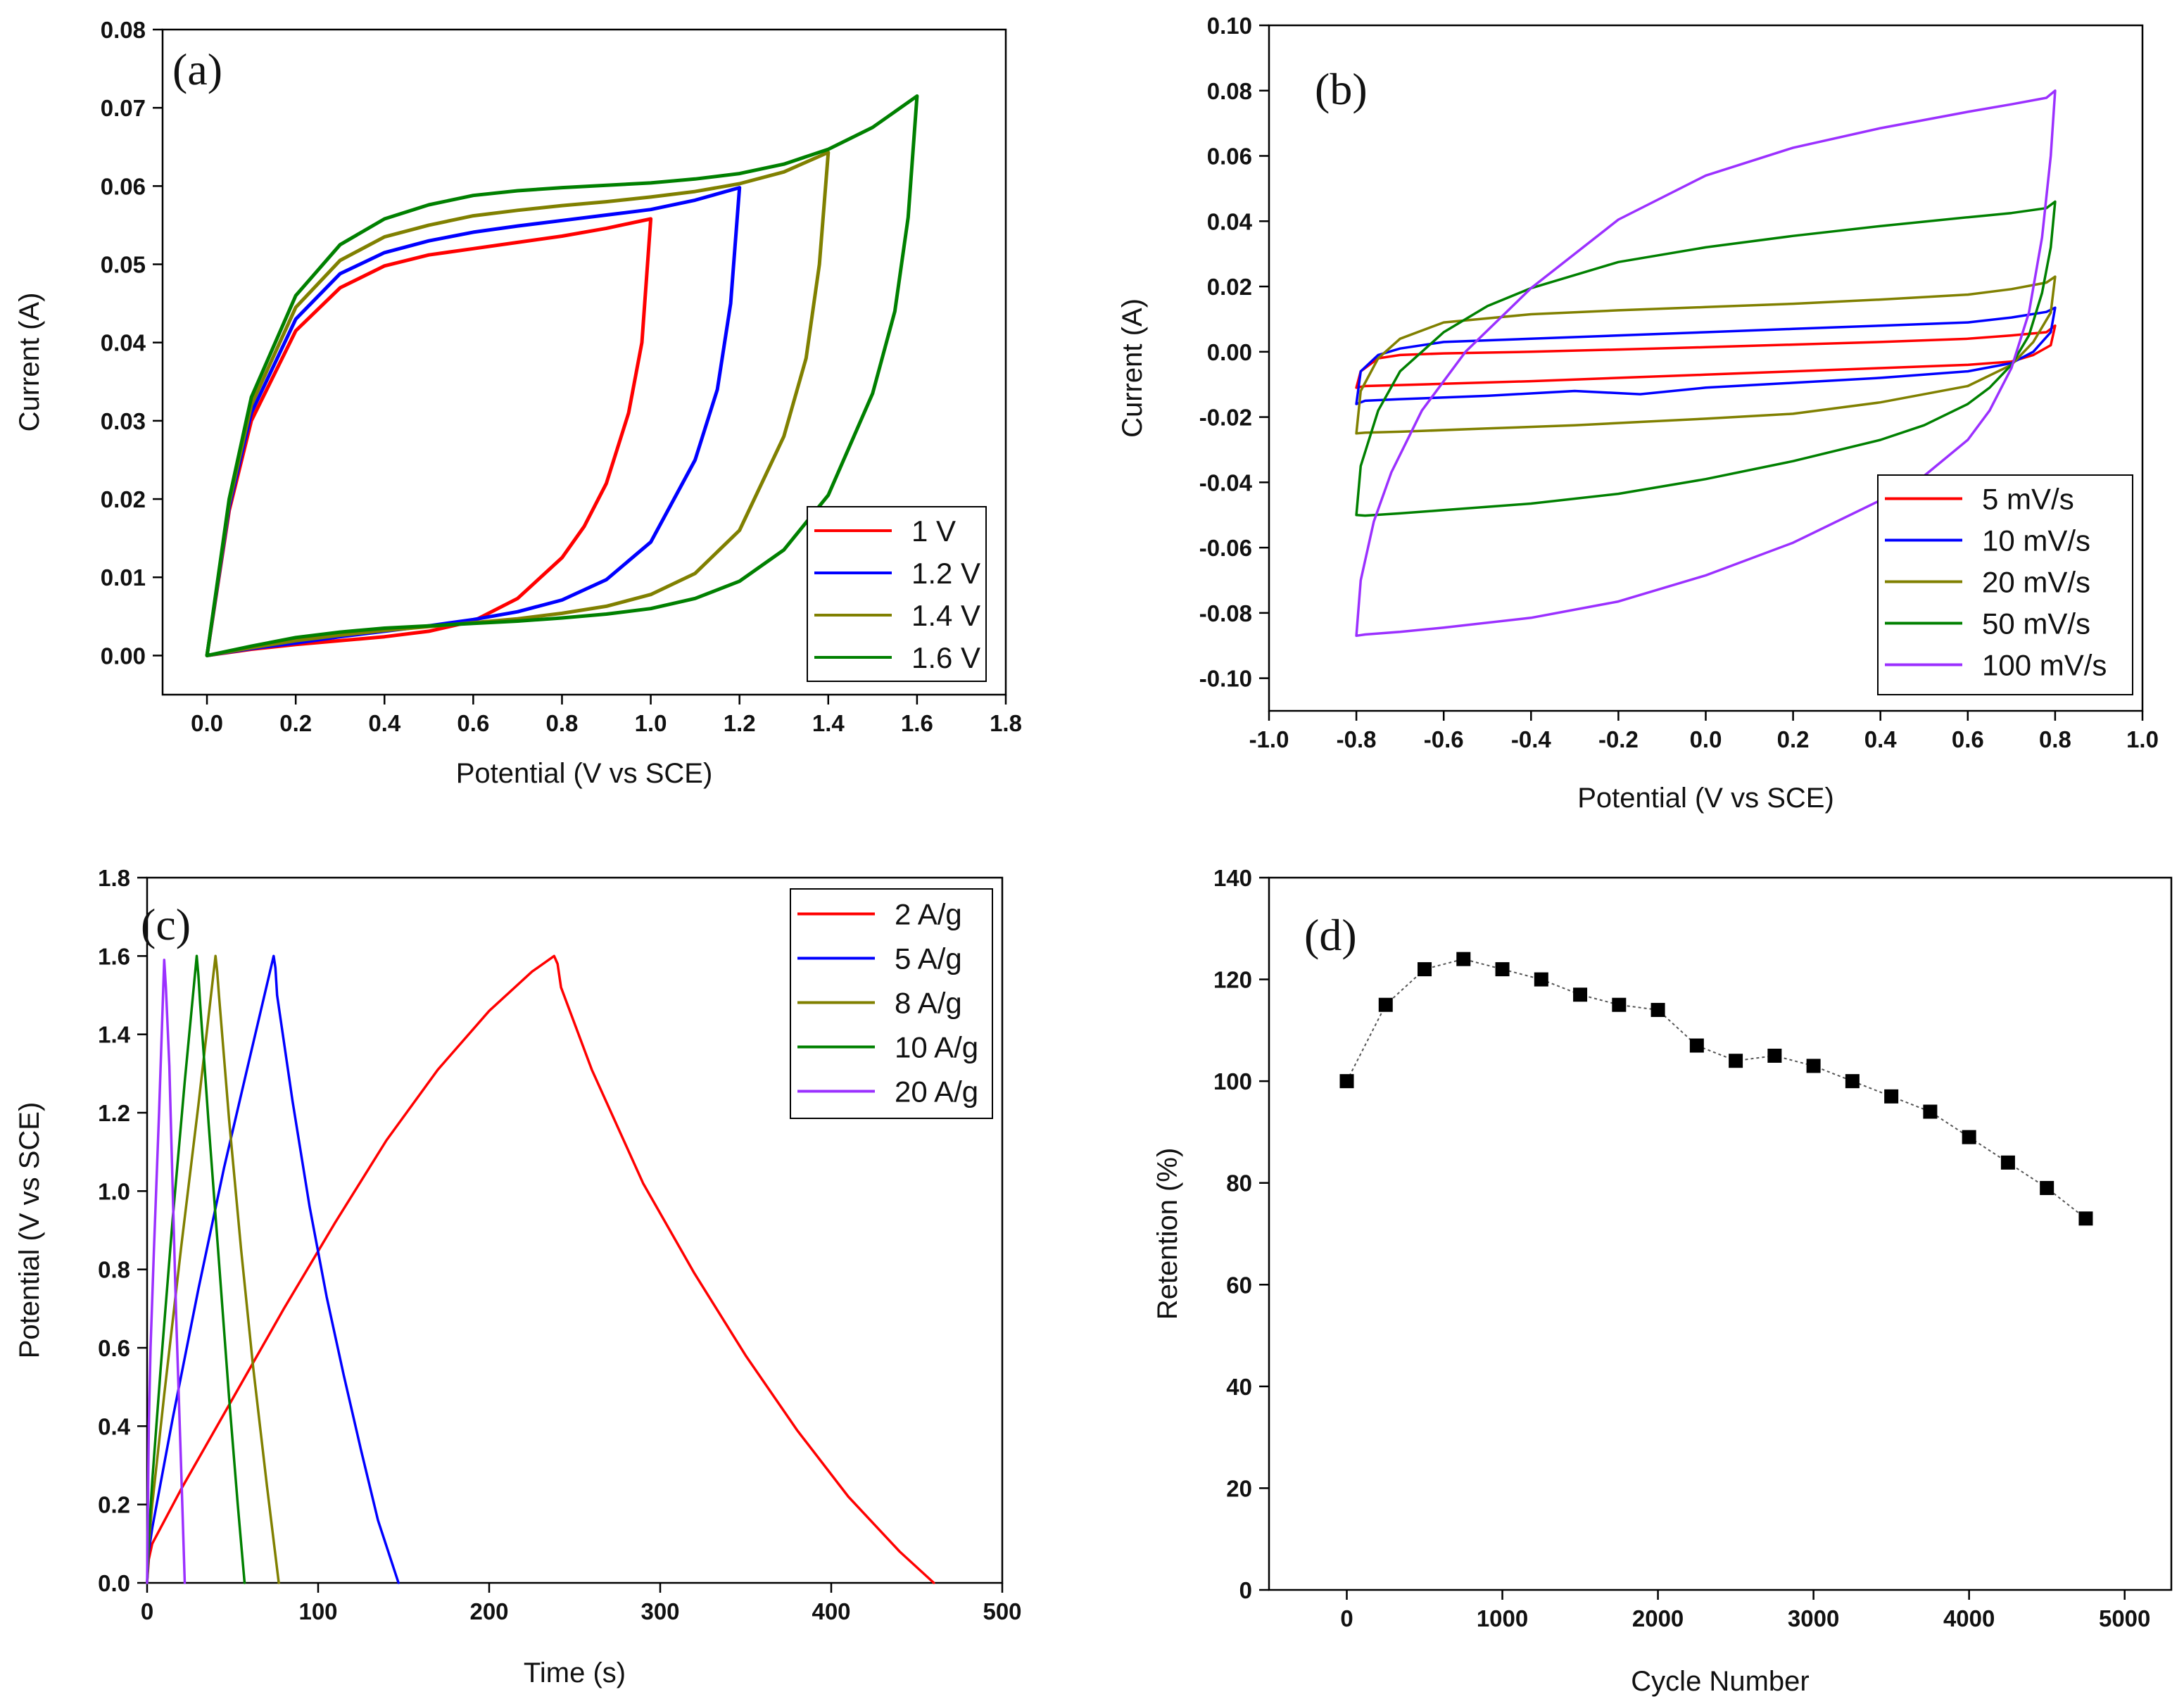 The height and width of the screenshot is (1699, 2184). What do you see at coordinates (937, 1092) in the screenshot?
I see `legend-label: 20 A/g` at bounding box center [937, 1092].